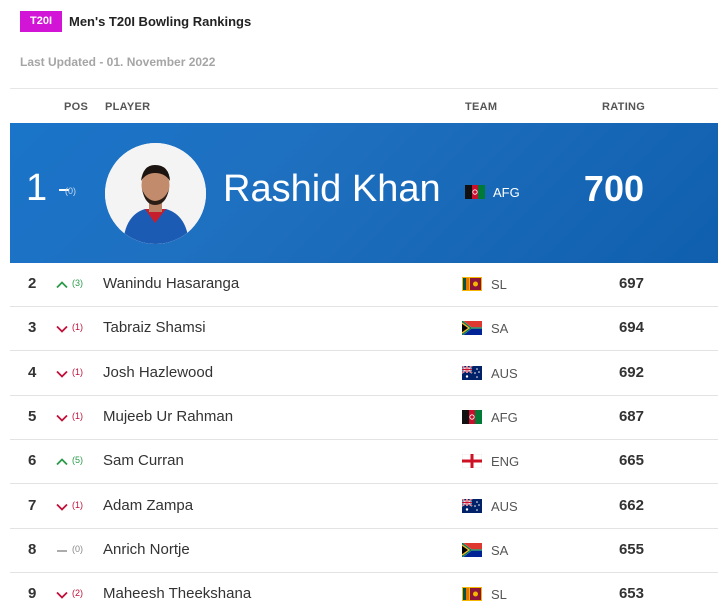 Image resolution: width=718 pixels, height=612 pixels. Describe the element at coordinates (32, 505) in the screenshot. I see `row-pos: 7` at that location.